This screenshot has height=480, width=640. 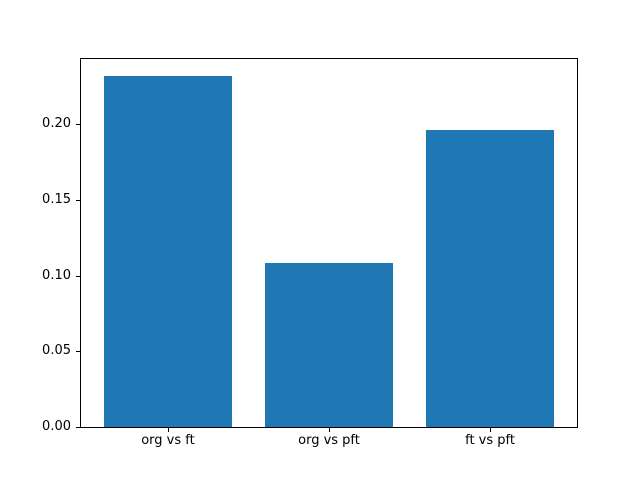 What do you see at coordinates (56, 275) in the screenshot?
I see `y-tick-label: 0.10` at bounding box center [56, 275].